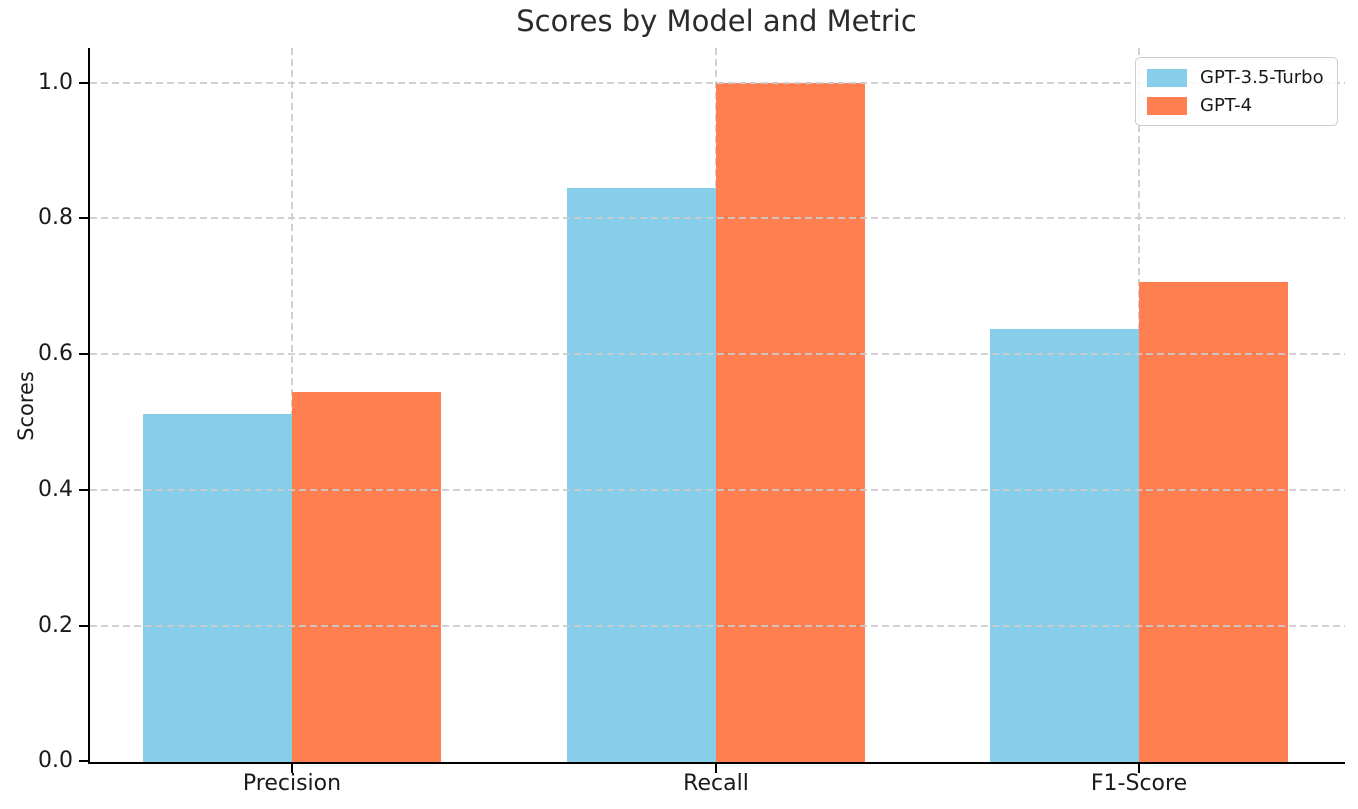 The width and height of the screenshot is (1358, 809). What do you see at coordinates (717, 626) in the screenshot?
I see `gridline-h-0.2` at bounding box center [717, 626].